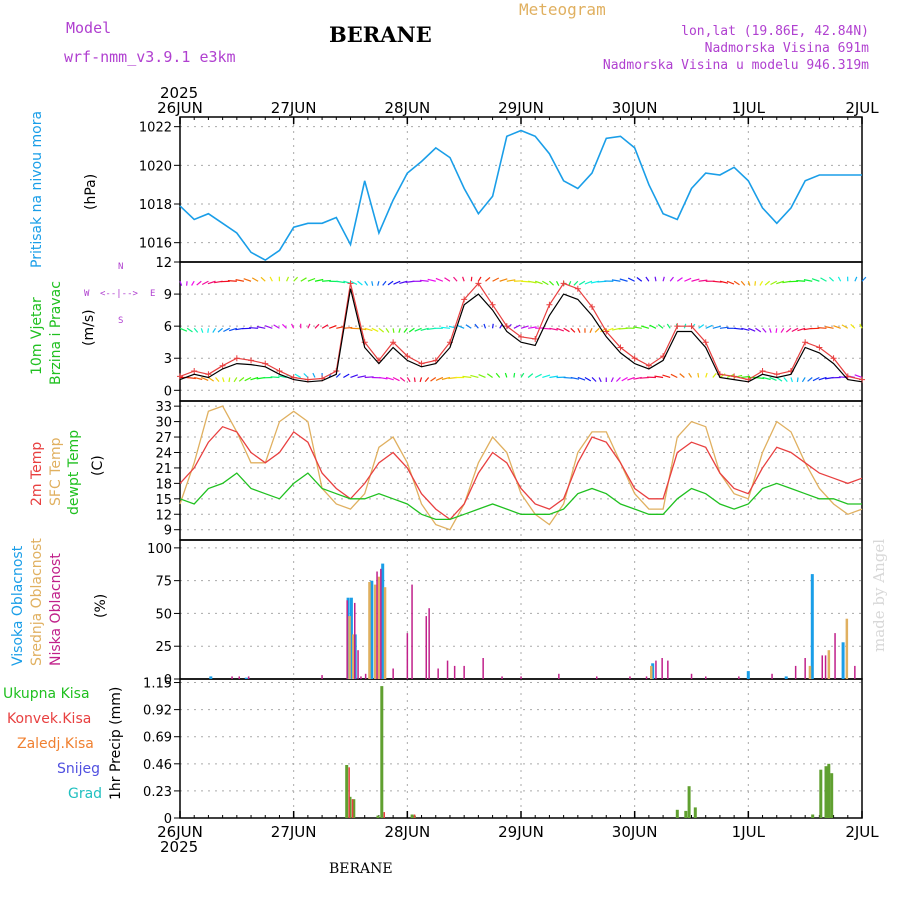 The height and width of the screenshot is (900, 900). What do you see at coordinates (163, 515) in the screenshot?
I see `temp-tick-label: 12` at bounding box center [163, 515].